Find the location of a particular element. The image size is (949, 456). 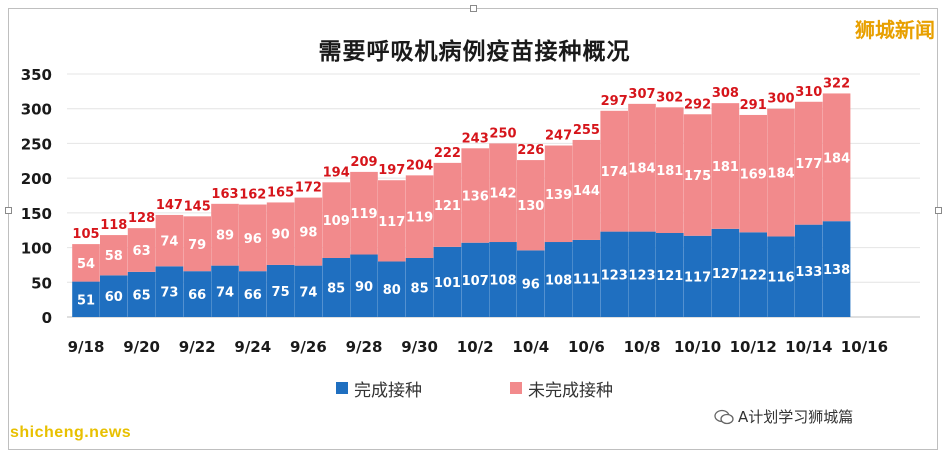

data-label-completed: 90 is located at coordinates (364, 287).